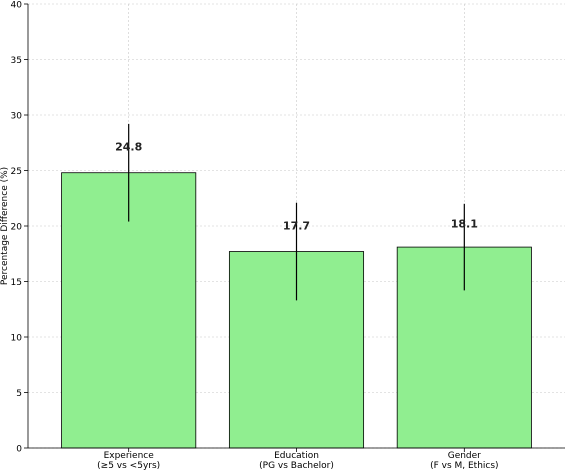 This screenshot has width=569, height=475. What do you see at coordinates (464, 224) in the screenshot?
I see `value-label: 18.1` at bounding box center [464, 224].